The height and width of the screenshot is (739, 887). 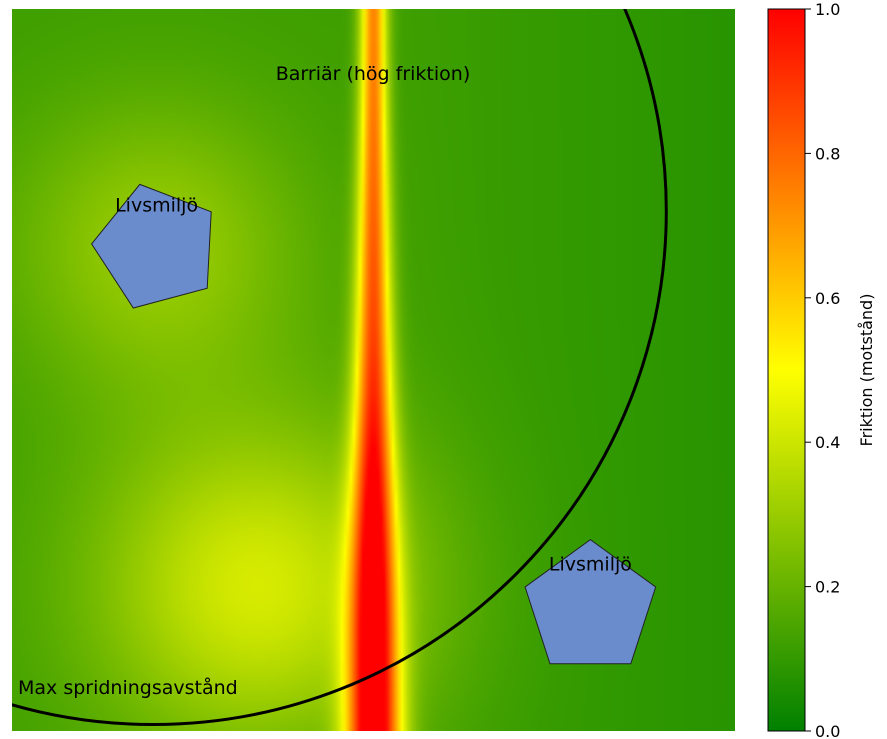 I want to click on habitat-label-2: Livsmiljö, so click(x=590, y=565).